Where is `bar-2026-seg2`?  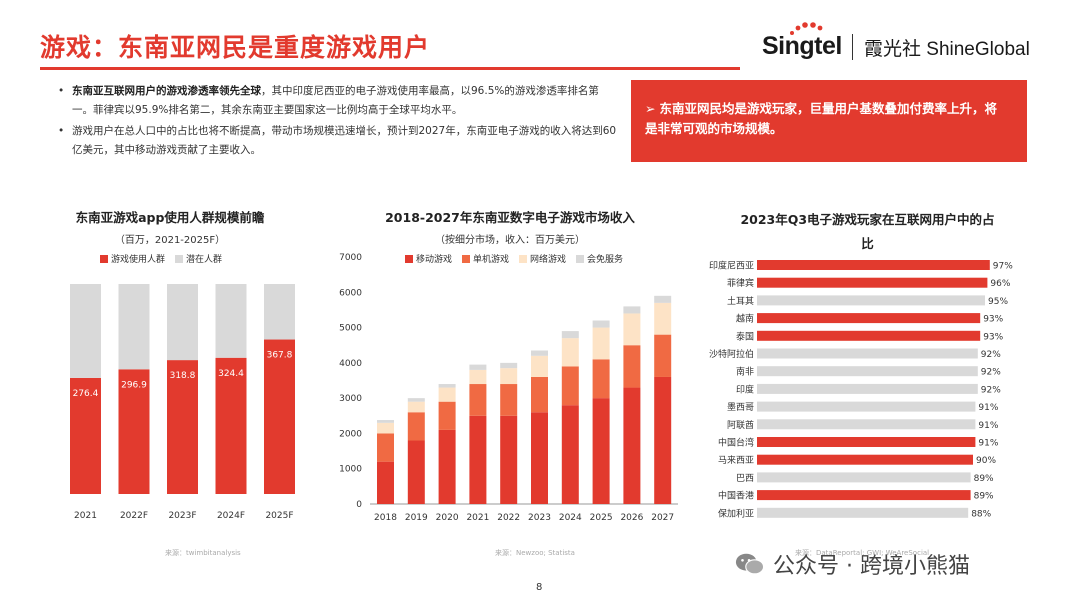
bar-2026-seg2 is located at coordinates (632, 329).